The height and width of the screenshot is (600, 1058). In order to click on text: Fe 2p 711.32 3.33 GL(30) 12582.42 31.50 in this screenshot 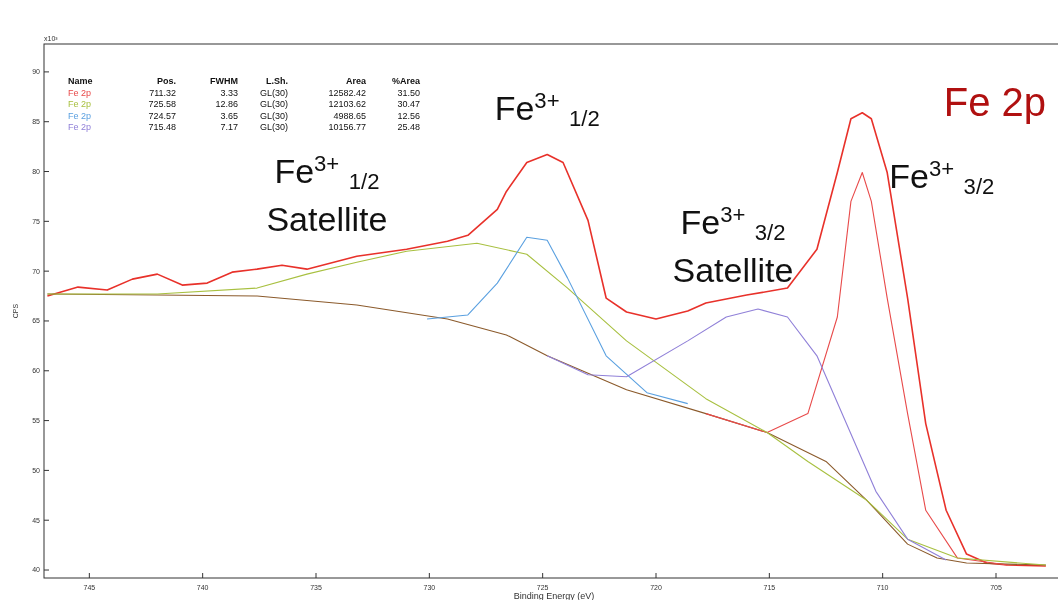, I will do `click(244, 92)`.